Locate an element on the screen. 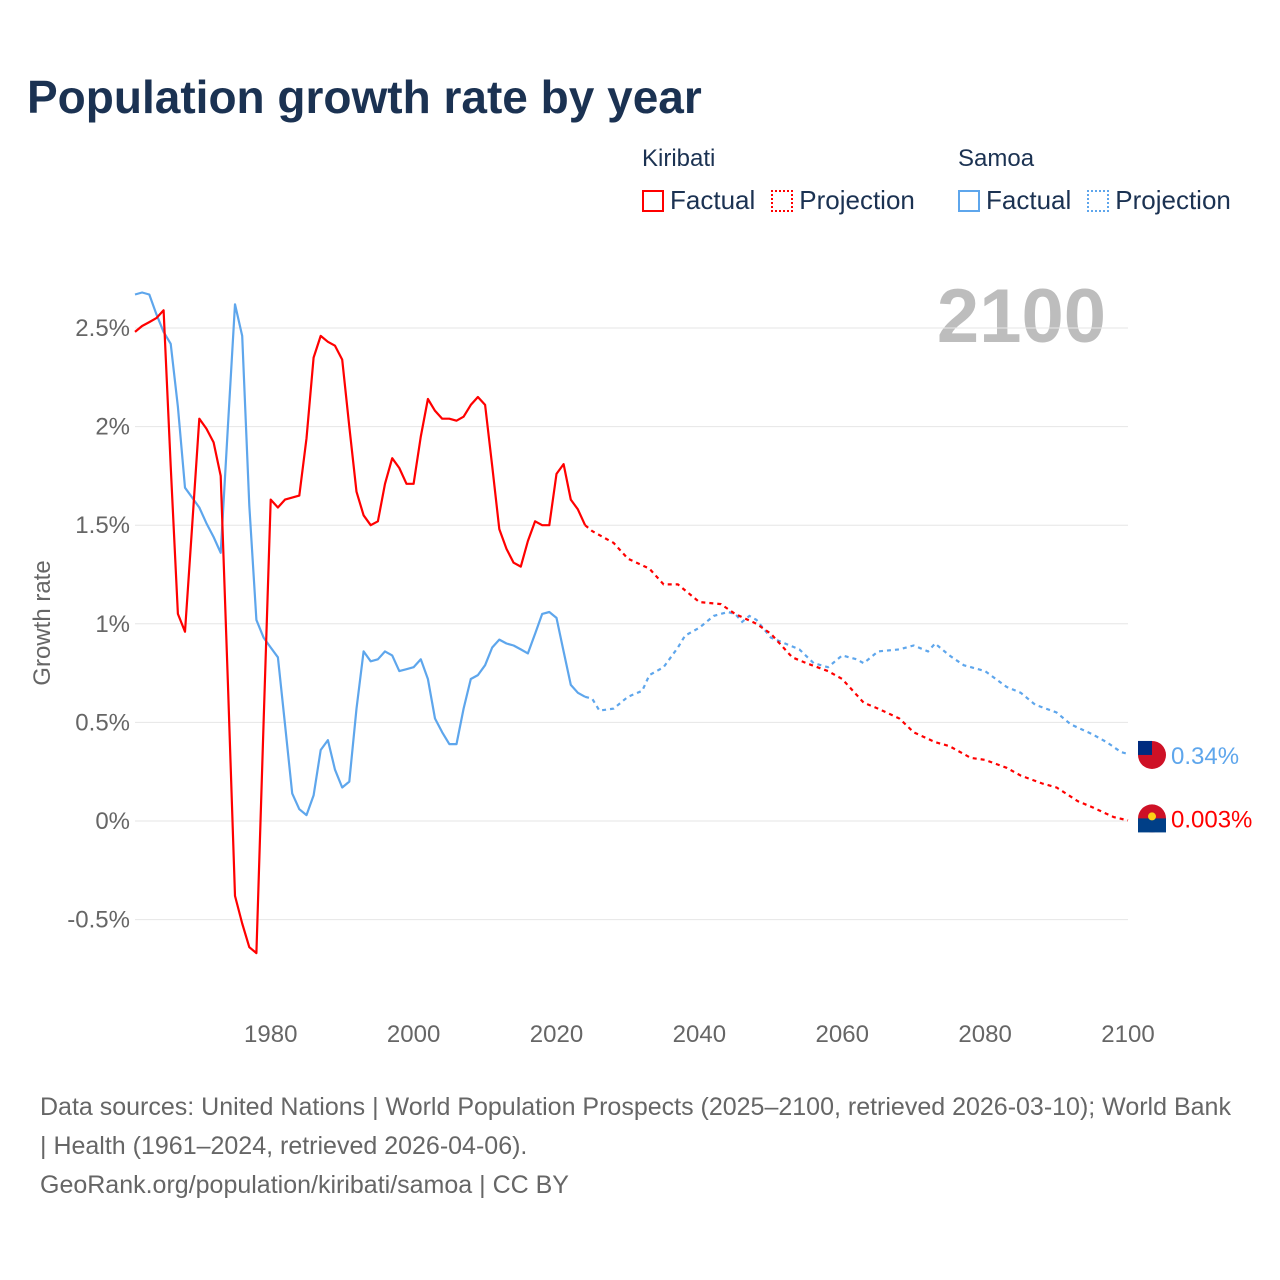 Image resolution: width=1280 pixels, height=1280 pixels. legend-kiribati-factual: Factual is located at coordinates (698, 200).